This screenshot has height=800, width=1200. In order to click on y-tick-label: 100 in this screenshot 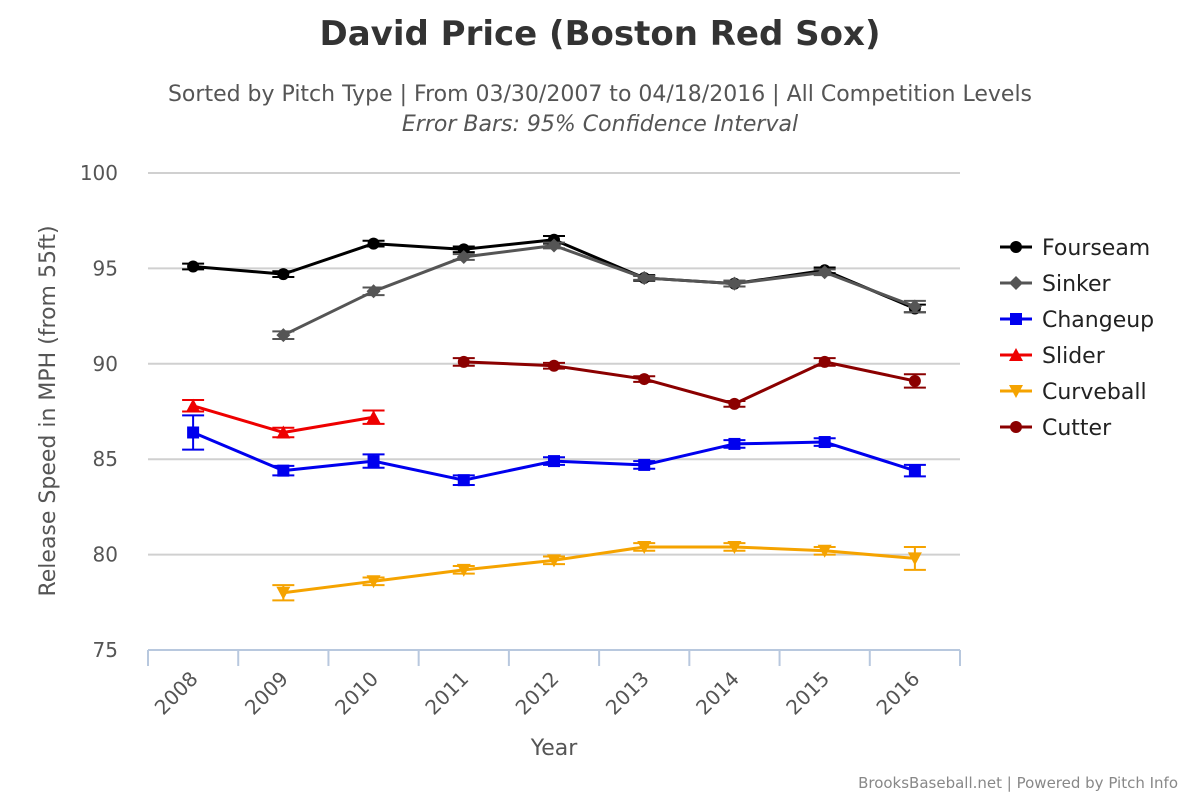, I will do `click(99, 173)`.